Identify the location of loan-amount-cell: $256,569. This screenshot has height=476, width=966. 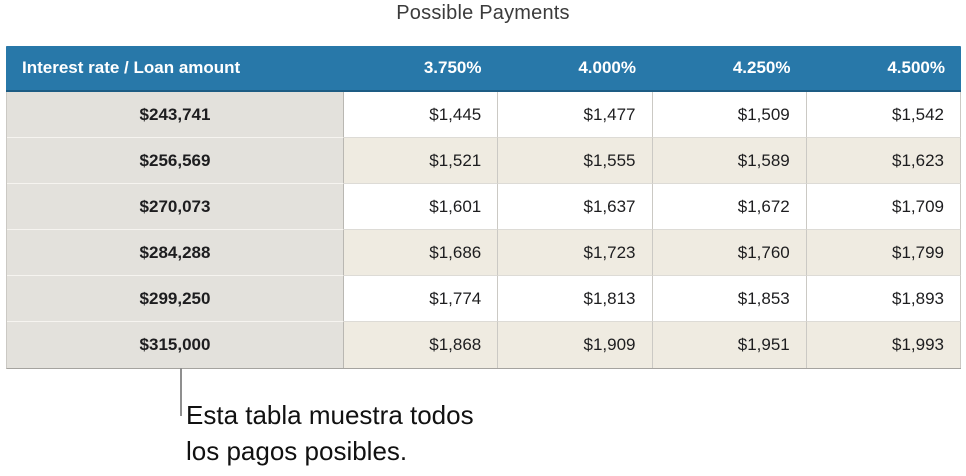
(175, 161).